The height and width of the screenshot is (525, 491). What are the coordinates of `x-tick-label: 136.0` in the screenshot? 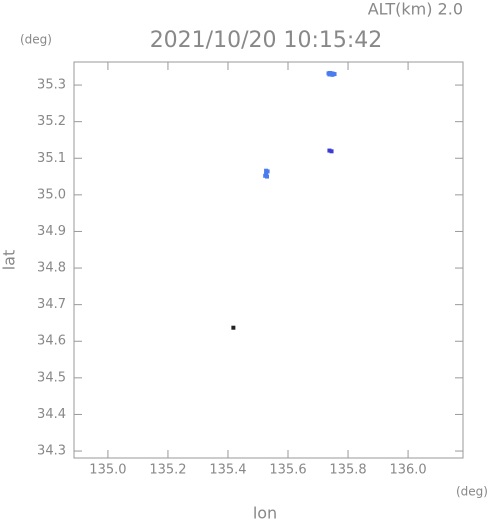 It's located at (407, 470).